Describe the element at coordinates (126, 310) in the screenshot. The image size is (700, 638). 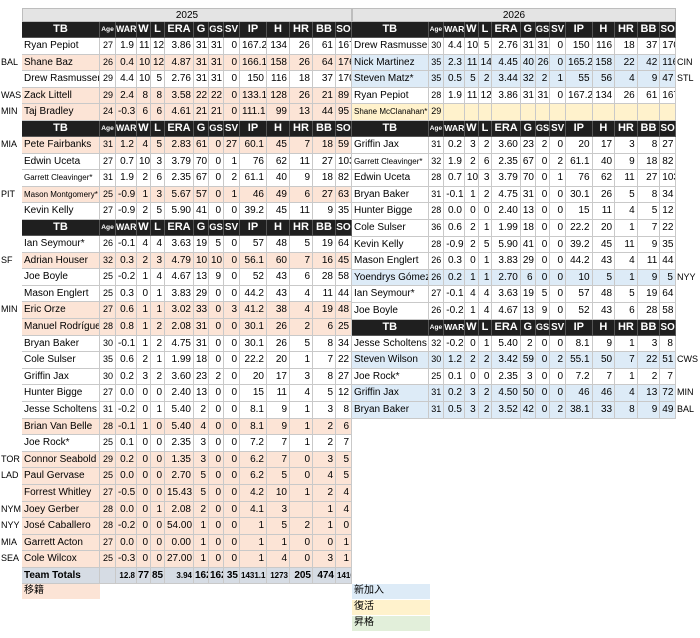
I see `stat-cell: 0.6` at that location.